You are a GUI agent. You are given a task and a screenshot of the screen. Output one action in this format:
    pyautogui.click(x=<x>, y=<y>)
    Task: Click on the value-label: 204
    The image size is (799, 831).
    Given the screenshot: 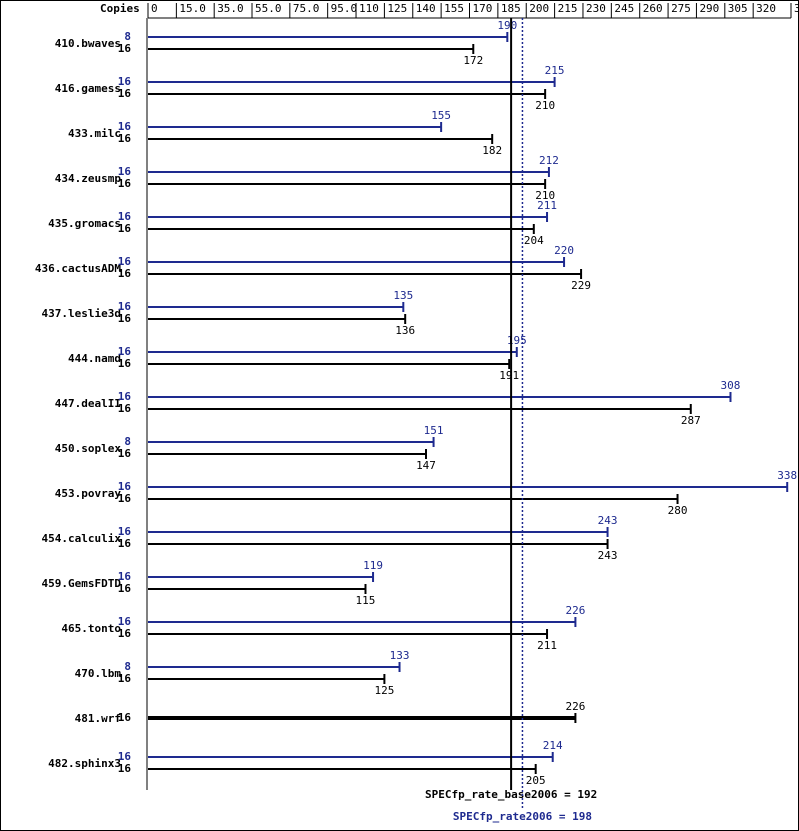 What is the action you would take?
    pyautogui.click(x=534, y=240)
    